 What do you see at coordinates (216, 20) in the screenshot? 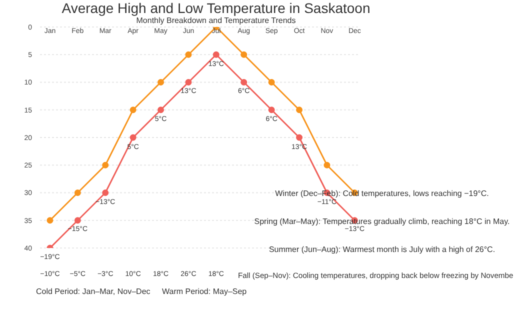
I see `chart-subtitle: Monthly Breakdown and Temperature Trends` at bounding box center [216, 20].